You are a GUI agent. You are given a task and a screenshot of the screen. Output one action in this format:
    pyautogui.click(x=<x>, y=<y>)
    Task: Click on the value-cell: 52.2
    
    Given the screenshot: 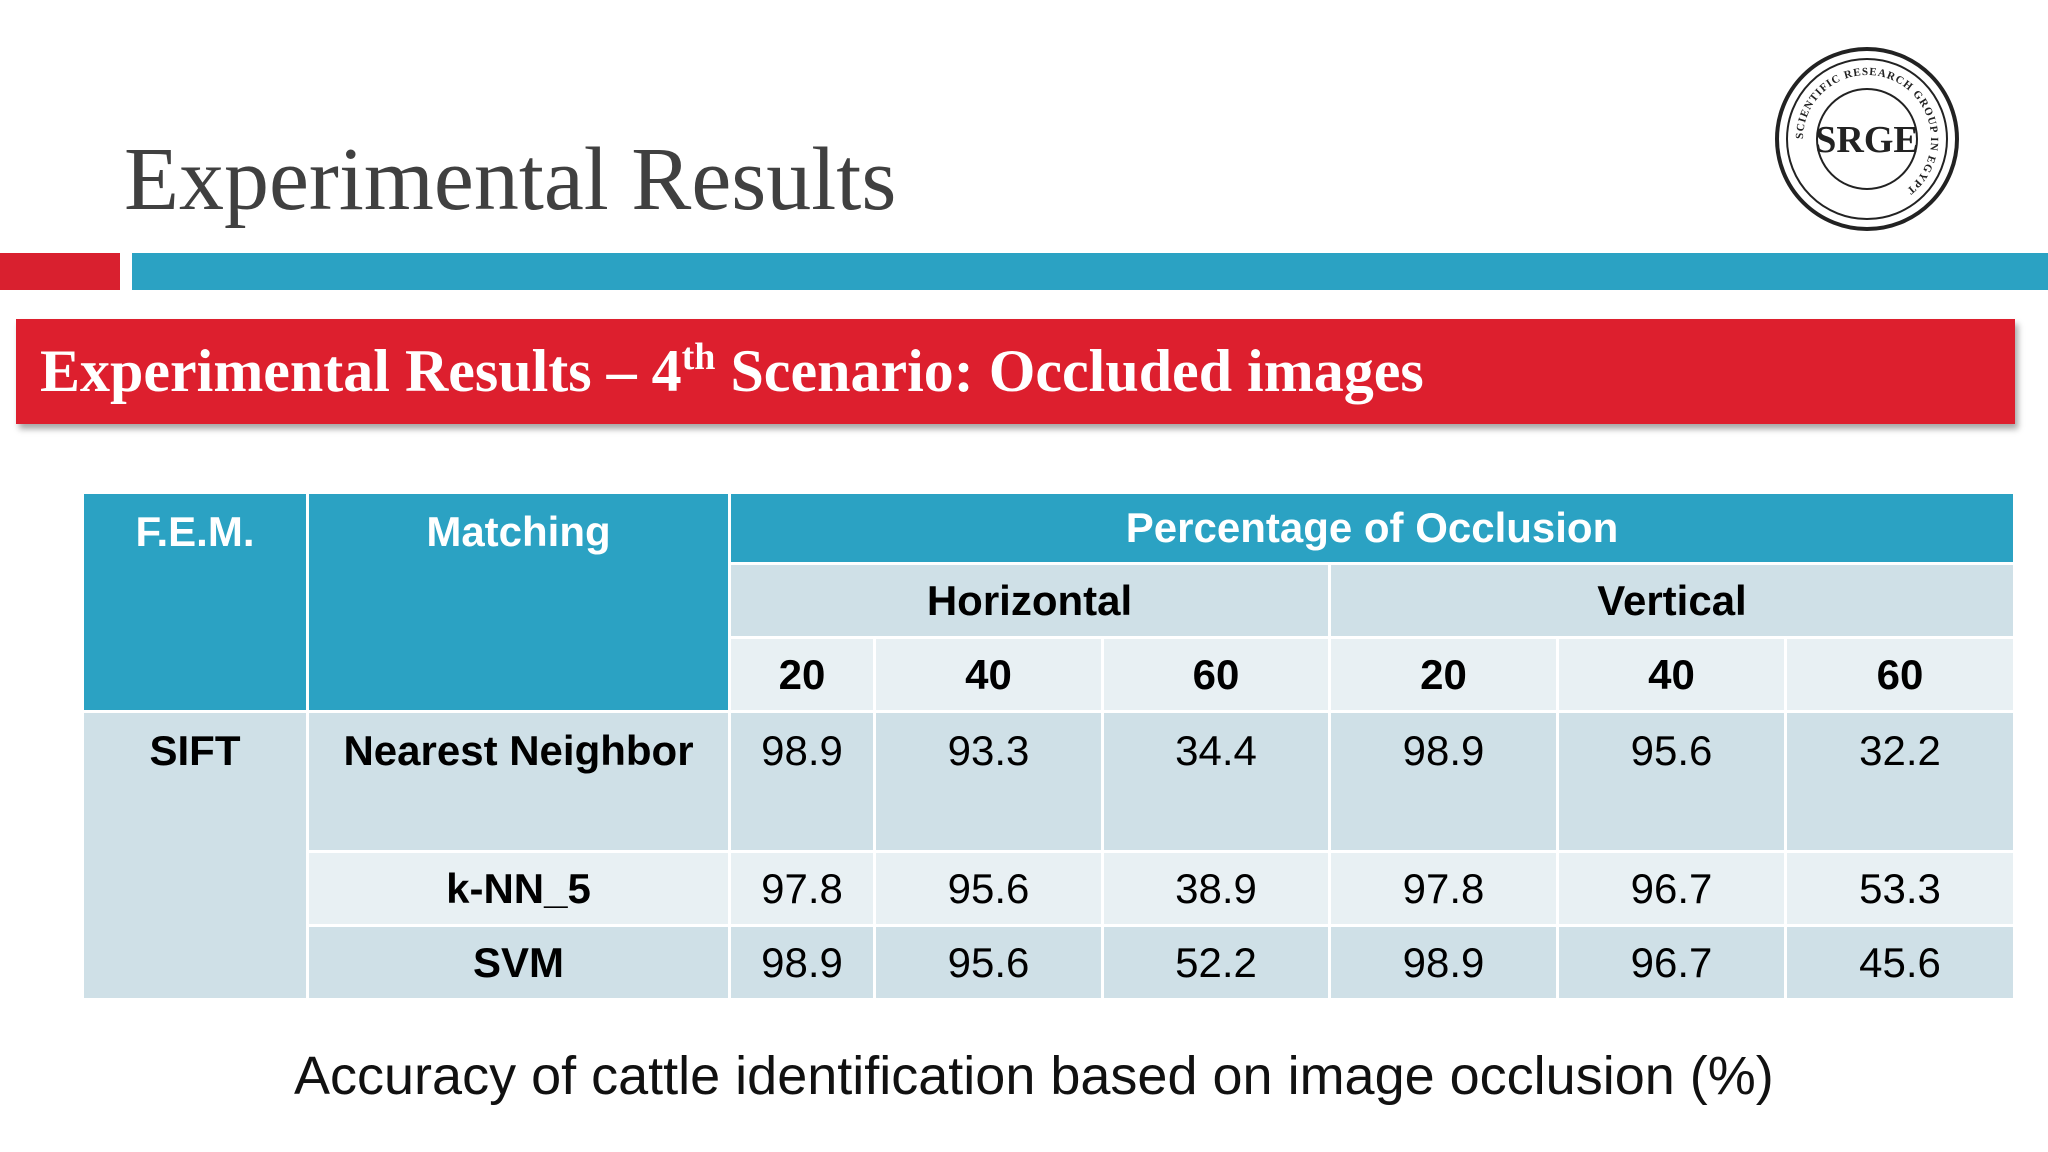 What is the action you would take?
    pyautogui.click(x=1216, y=962)
    